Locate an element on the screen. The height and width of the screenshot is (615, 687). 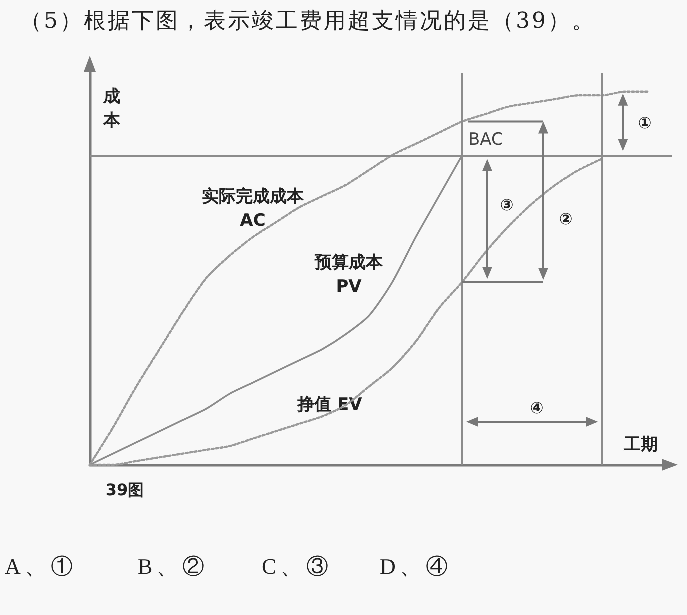
text: D、④ is located at coordinates (416, 567).